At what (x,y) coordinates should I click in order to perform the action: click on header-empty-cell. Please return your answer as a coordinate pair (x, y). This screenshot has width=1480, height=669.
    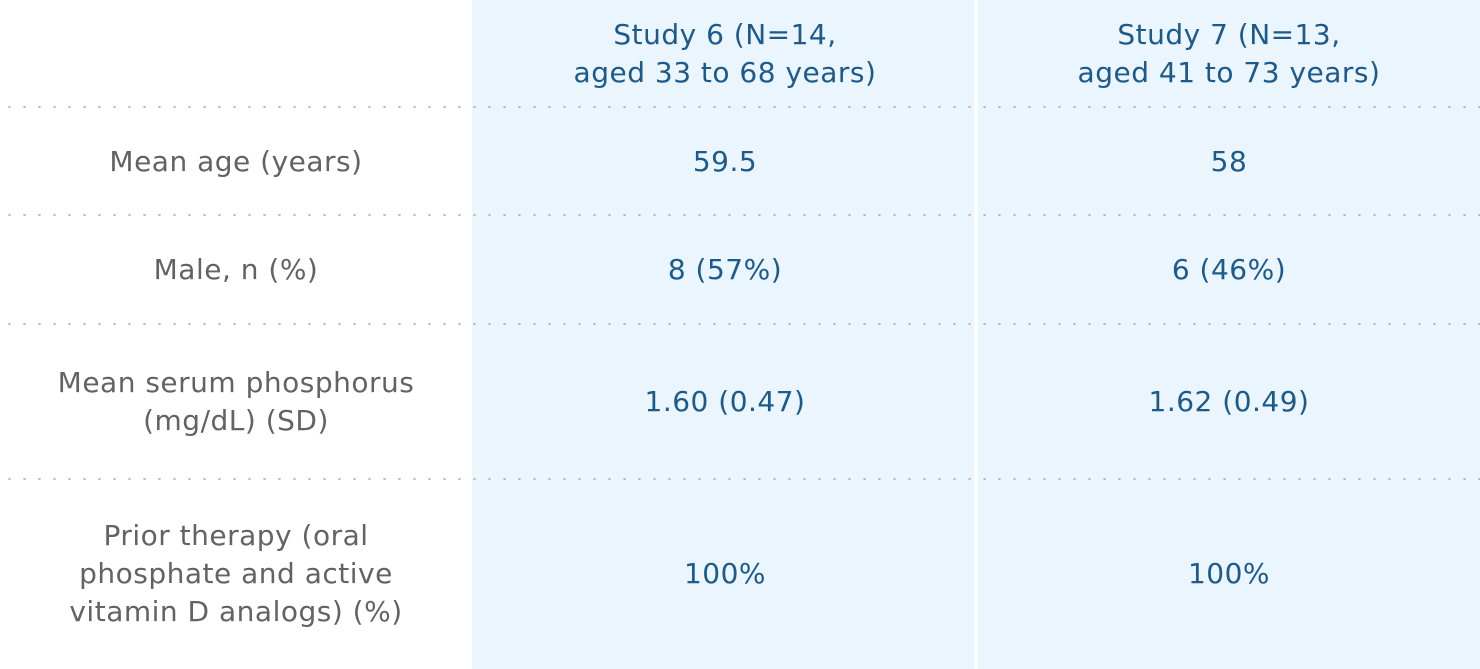
    Looking at the image, I should click on (236, 54).